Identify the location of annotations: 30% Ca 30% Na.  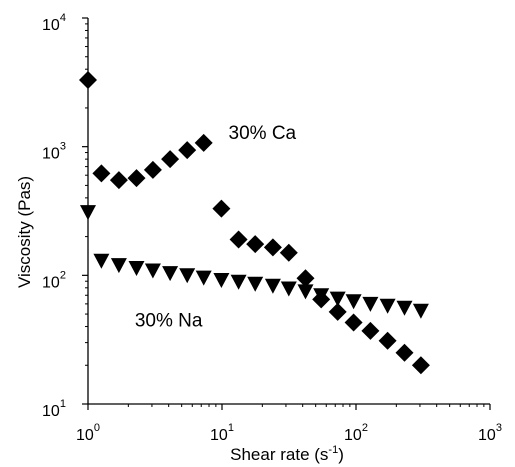
(216, 227).